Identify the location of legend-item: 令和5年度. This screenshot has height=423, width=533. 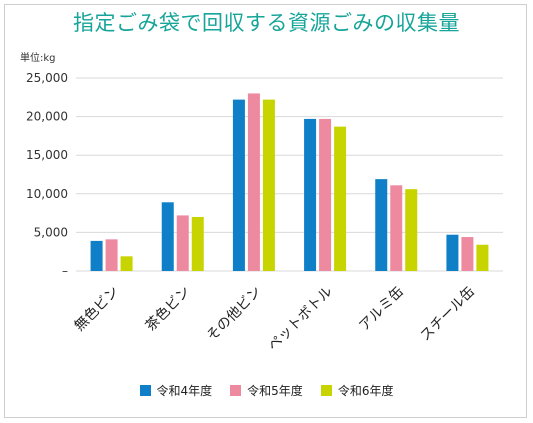
(266, 390).